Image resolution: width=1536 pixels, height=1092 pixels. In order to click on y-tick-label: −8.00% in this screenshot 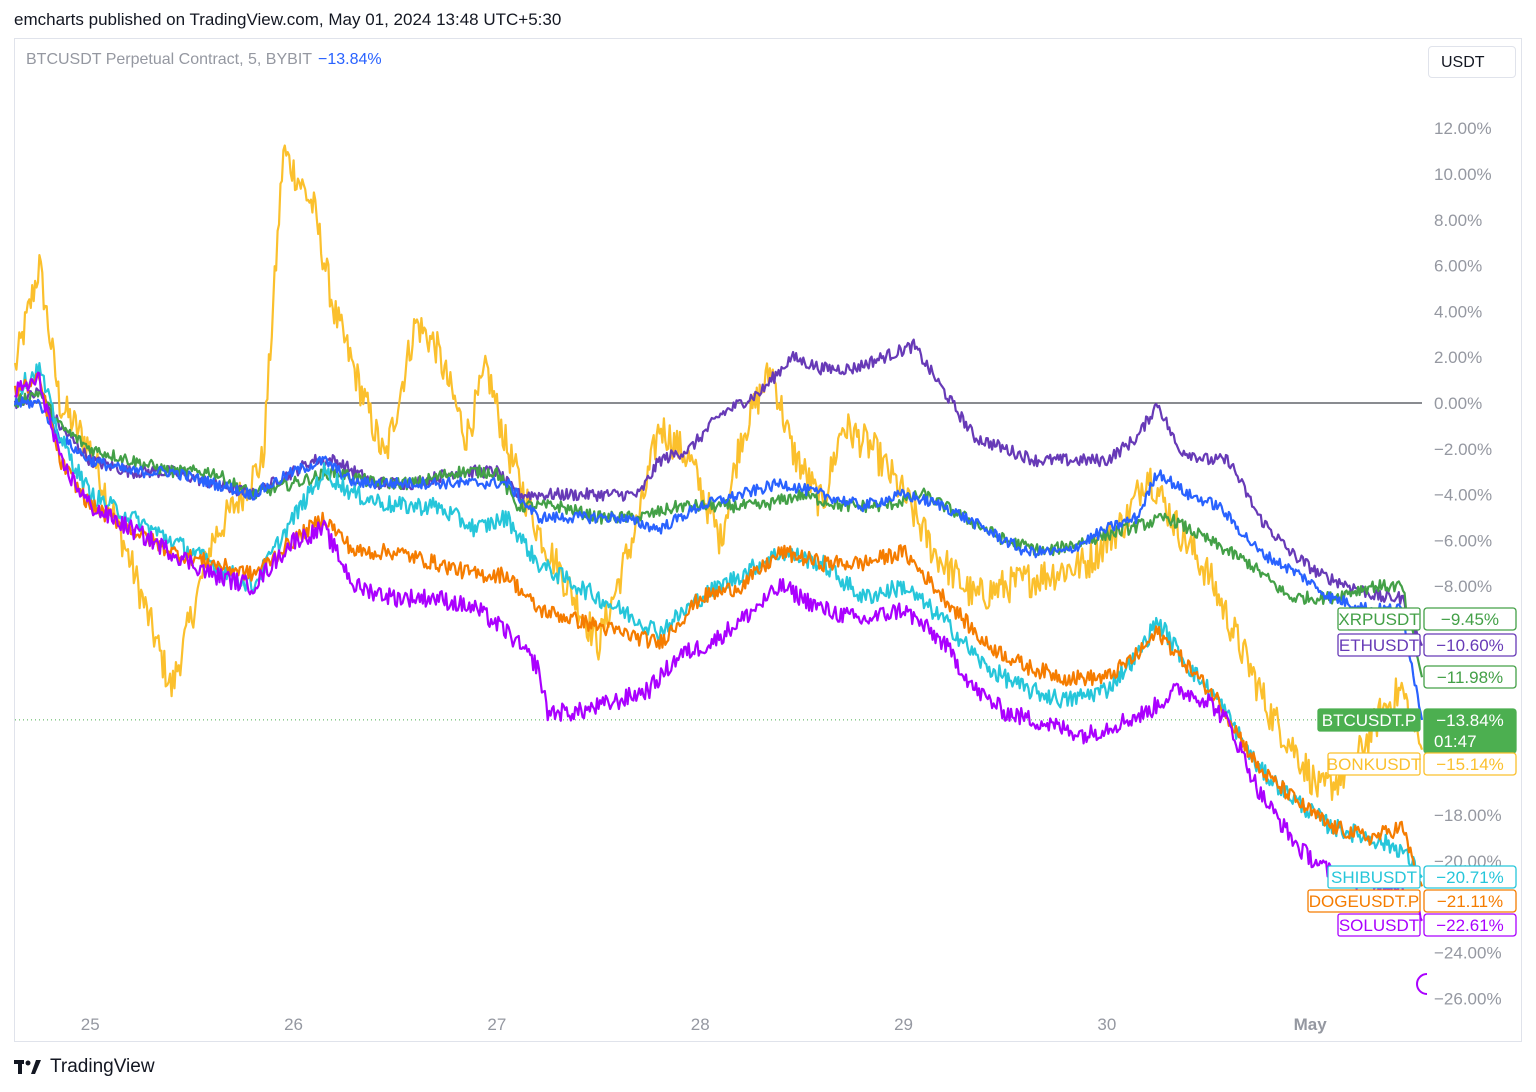, I will do `click(1463, 586)`.